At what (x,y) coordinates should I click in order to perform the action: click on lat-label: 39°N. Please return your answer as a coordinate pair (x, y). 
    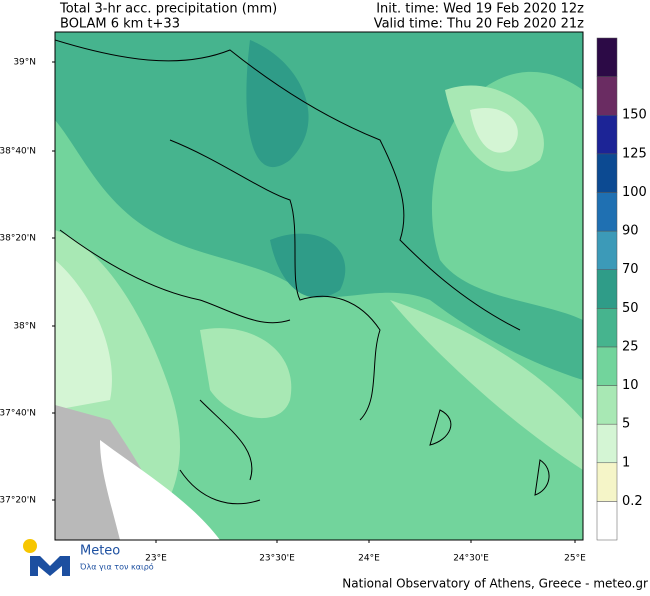
    Looking at the image, I should click on (24, 63).